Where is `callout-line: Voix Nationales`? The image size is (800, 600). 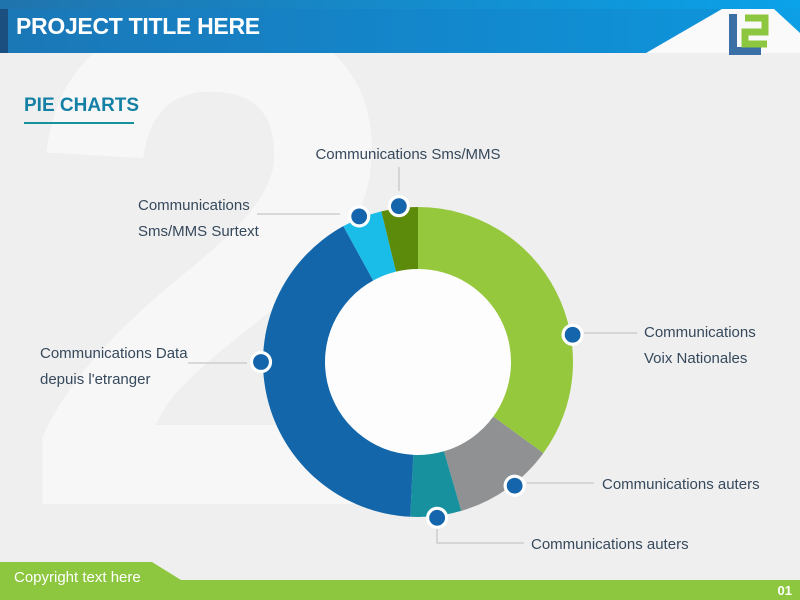
callout-line: Voix Nationales is located at coordinates (696, 358).